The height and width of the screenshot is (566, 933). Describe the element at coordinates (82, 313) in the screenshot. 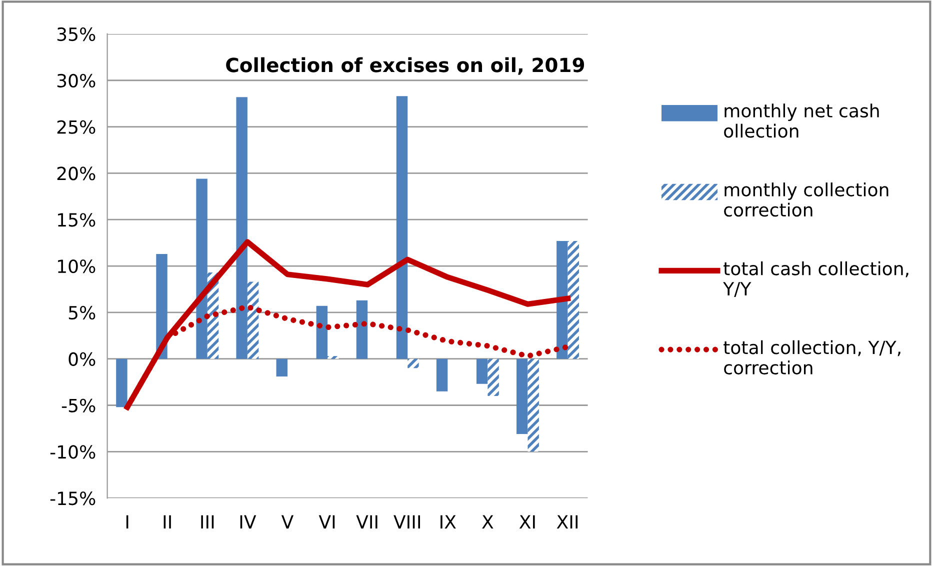

I see `y-tick-label: 5%` at that location.